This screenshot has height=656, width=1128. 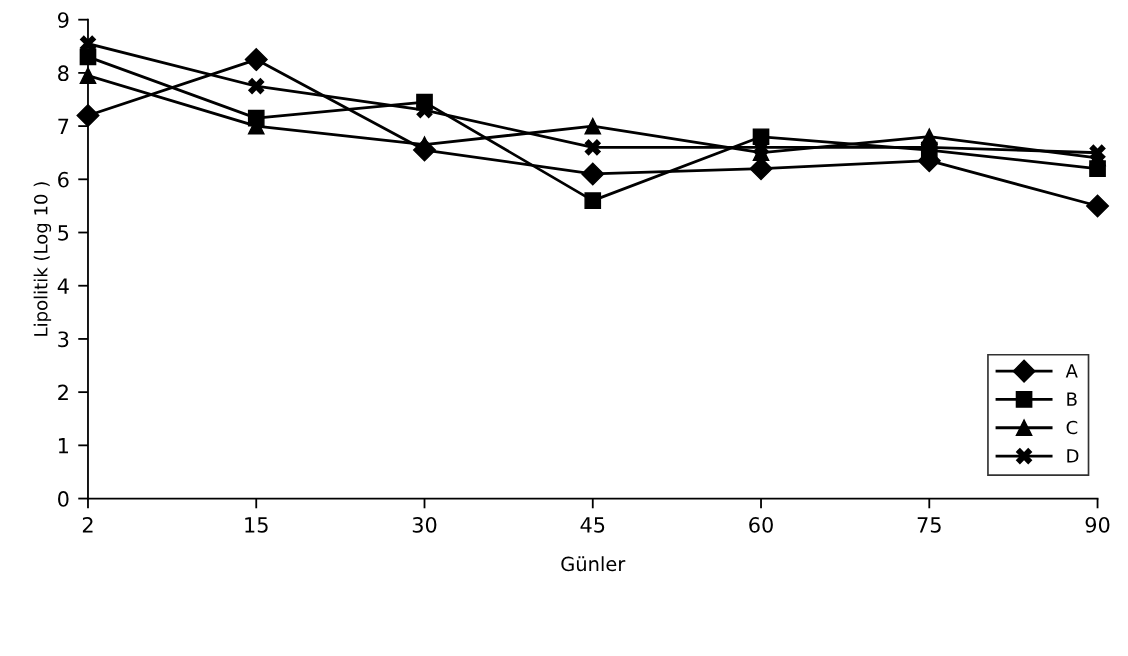 I want to click on y-tick-label: 5, so click(x=63, y=233).